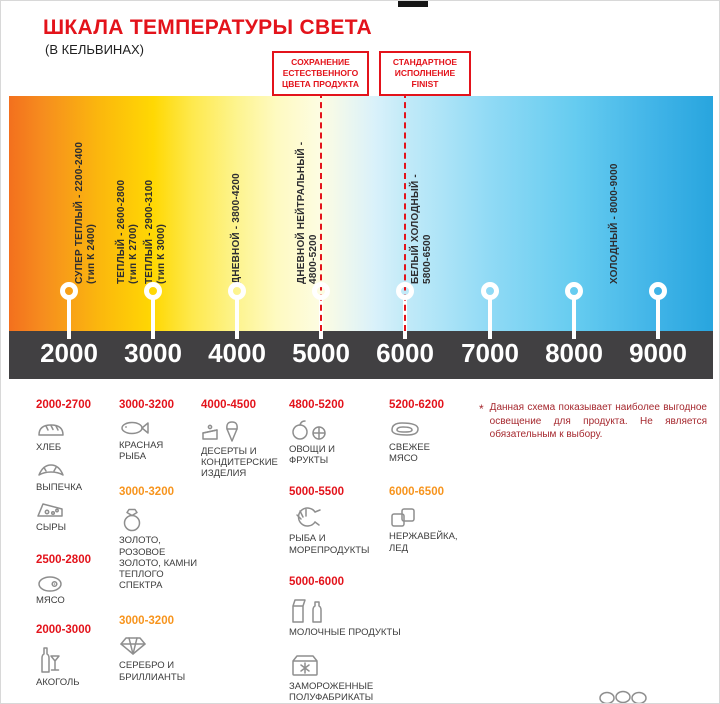 The image size is (720, 704). Describe the element at coordinates (331, 692) in the screenshot. I see `legend-item-label: ЗАМОРОЖЕННЫЕ ПОЛУФАБРИКАТЫ` at that location.